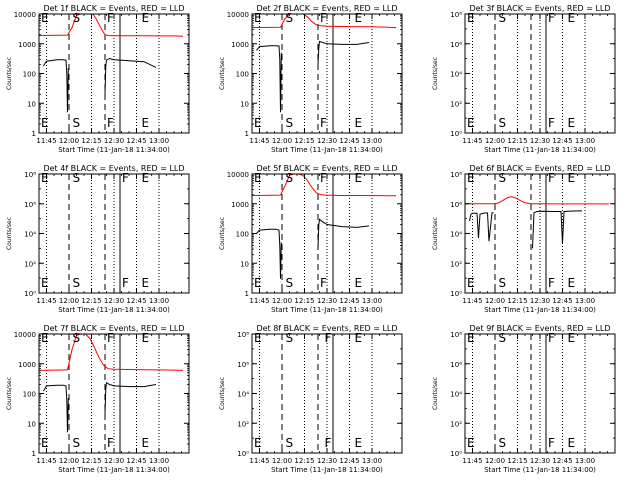 Image resolution: width=640 pixels, height=480 pixels. What do you see at coordinates (25, 15) in the screenshot?
I see `y-tick-label: 10000` at bounding box center [25, 15].